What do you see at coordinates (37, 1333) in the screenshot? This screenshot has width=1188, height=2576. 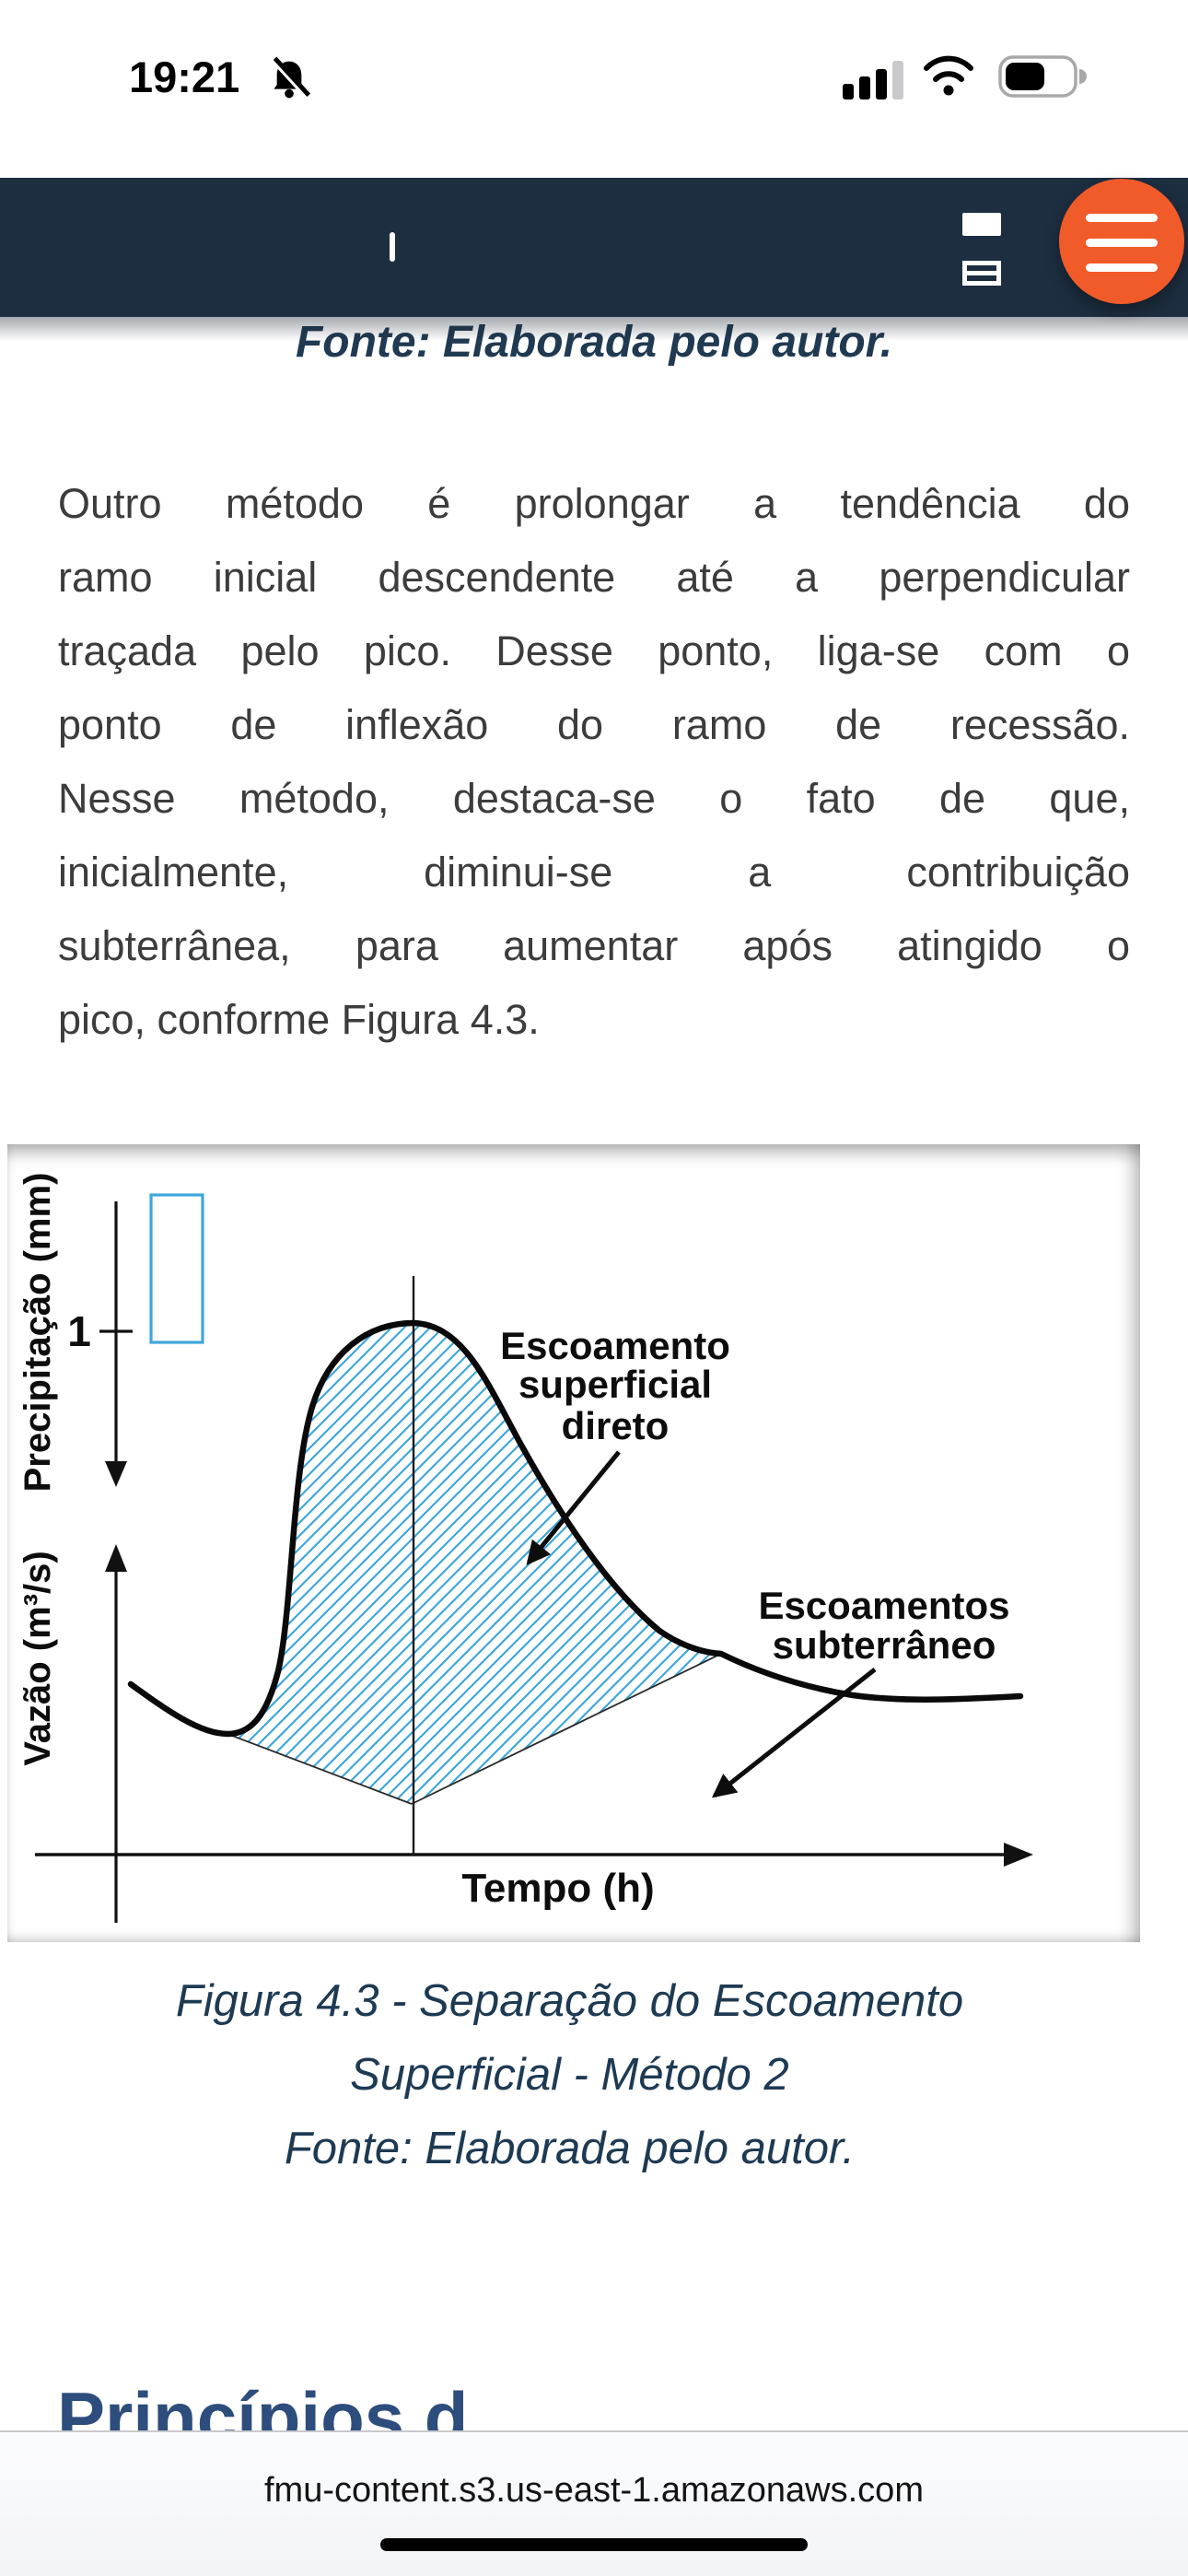 I see `precip-axis-label: Precipitação (mm)` at bounding box center [37, 1333].